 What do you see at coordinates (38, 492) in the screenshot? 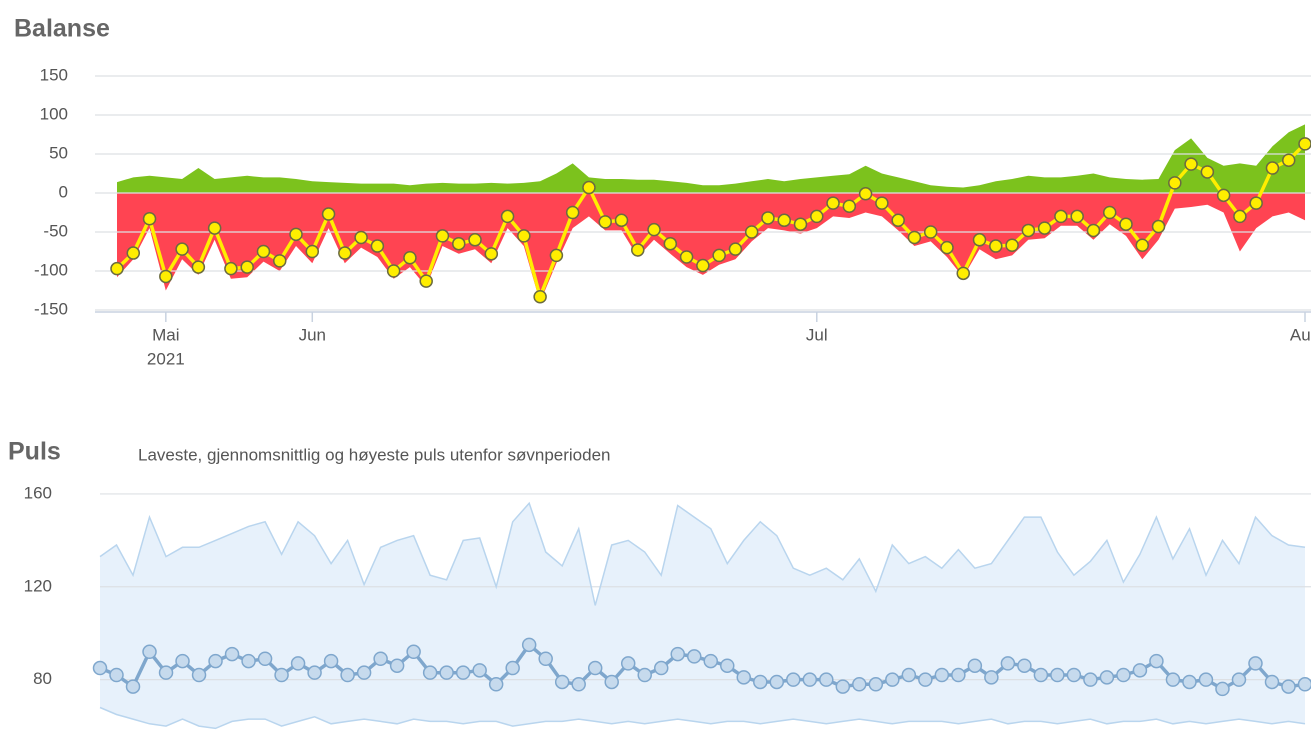
I see `y-tick-label: 160` at bounding box center [38, 492].